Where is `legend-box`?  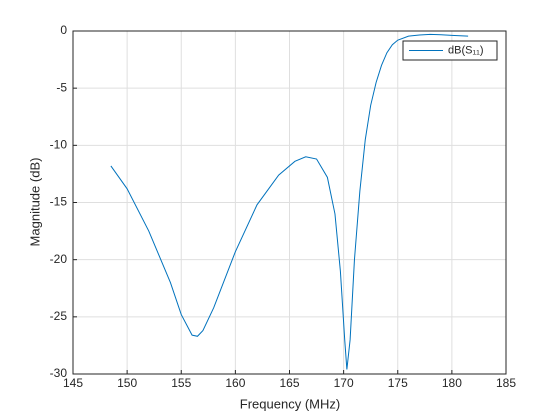
legend-box is located at coordinates (450, 50).